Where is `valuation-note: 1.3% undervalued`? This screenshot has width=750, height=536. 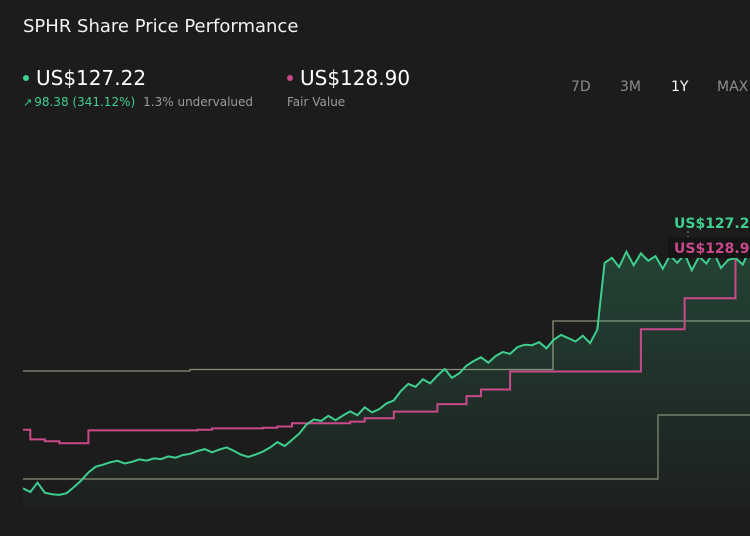 valuation-note: 1.3% undervalued is located at coordinates (198, 102).